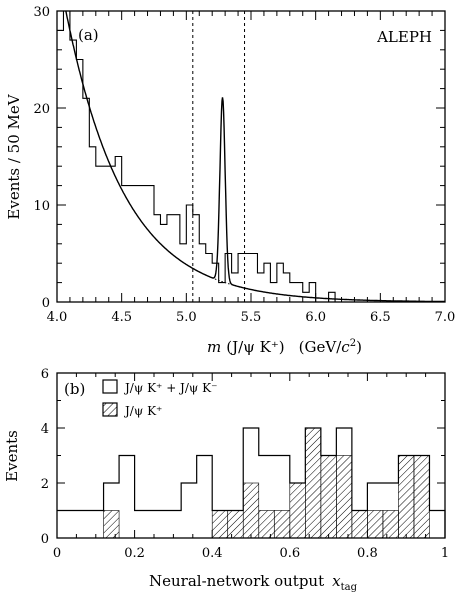 This screenshot has height=599, width=456. Describe the element at coordinates (336, 581) in the screenshot. I see `x-axis-label-var: x` at that location.